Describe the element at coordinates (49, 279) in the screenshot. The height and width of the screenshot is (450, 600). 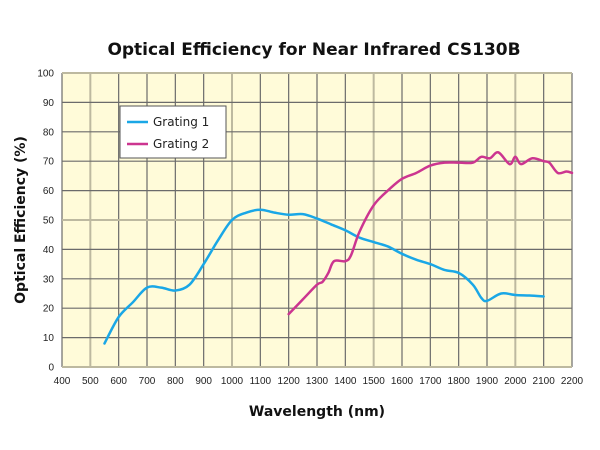
I see `y-tick-label: 30` at that location.